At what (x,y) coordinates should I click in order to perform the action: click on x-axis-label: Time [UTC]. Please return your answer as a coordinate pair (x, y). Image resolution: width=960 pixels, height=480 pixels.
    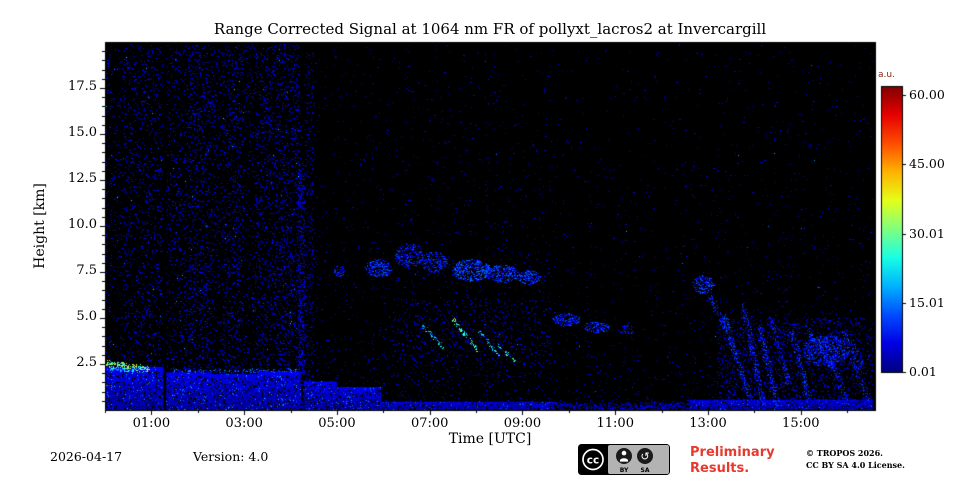
    Looking at the image, I should click on (490, 439).